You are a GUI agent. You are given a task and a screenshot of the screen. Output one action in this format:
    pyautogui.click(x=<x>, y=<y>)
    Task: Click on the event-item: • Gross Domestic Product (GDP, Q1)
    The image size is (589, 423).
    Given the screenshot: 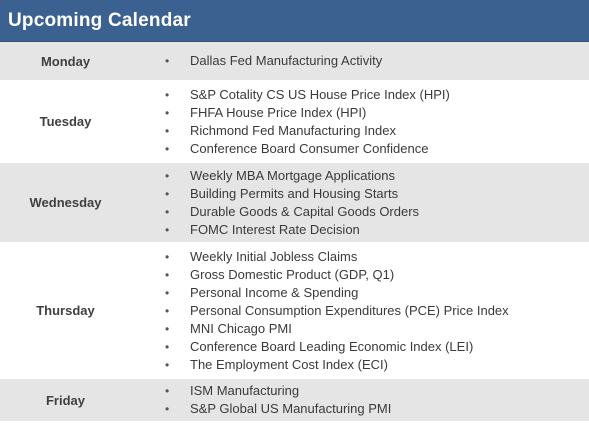 What is the action you would take?
    pyautogui.click(x=320, y=275)
    